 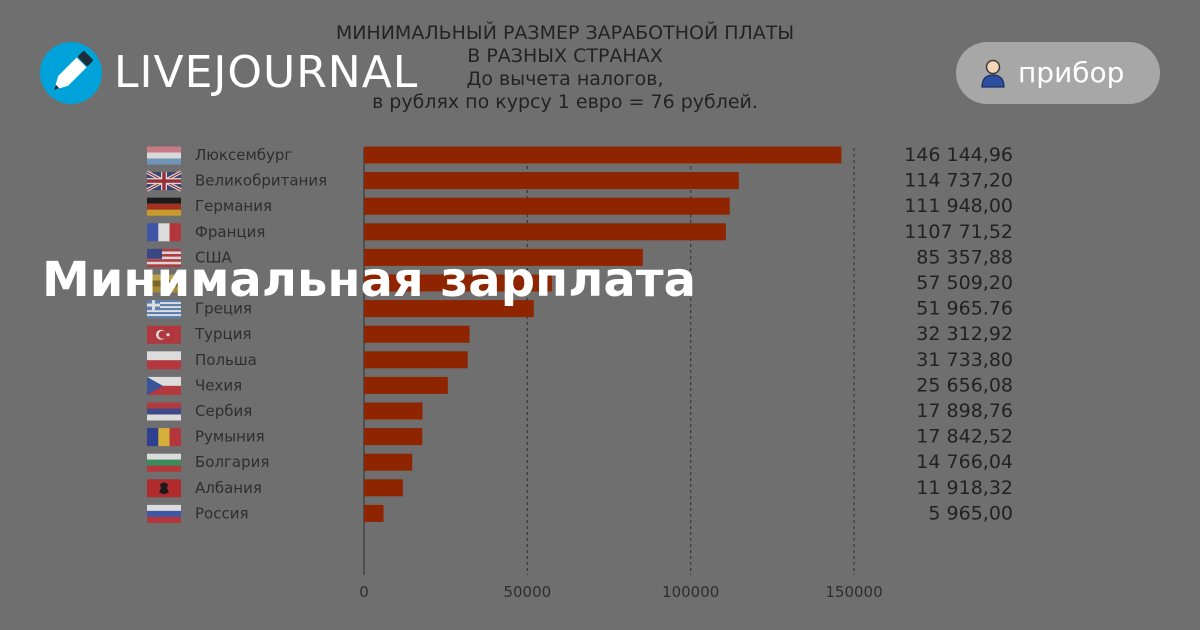 What do you see at coordinates (964, 309) in the screenshot?
I see `value-label: 51 965.76` at bounding box center [964, 309].